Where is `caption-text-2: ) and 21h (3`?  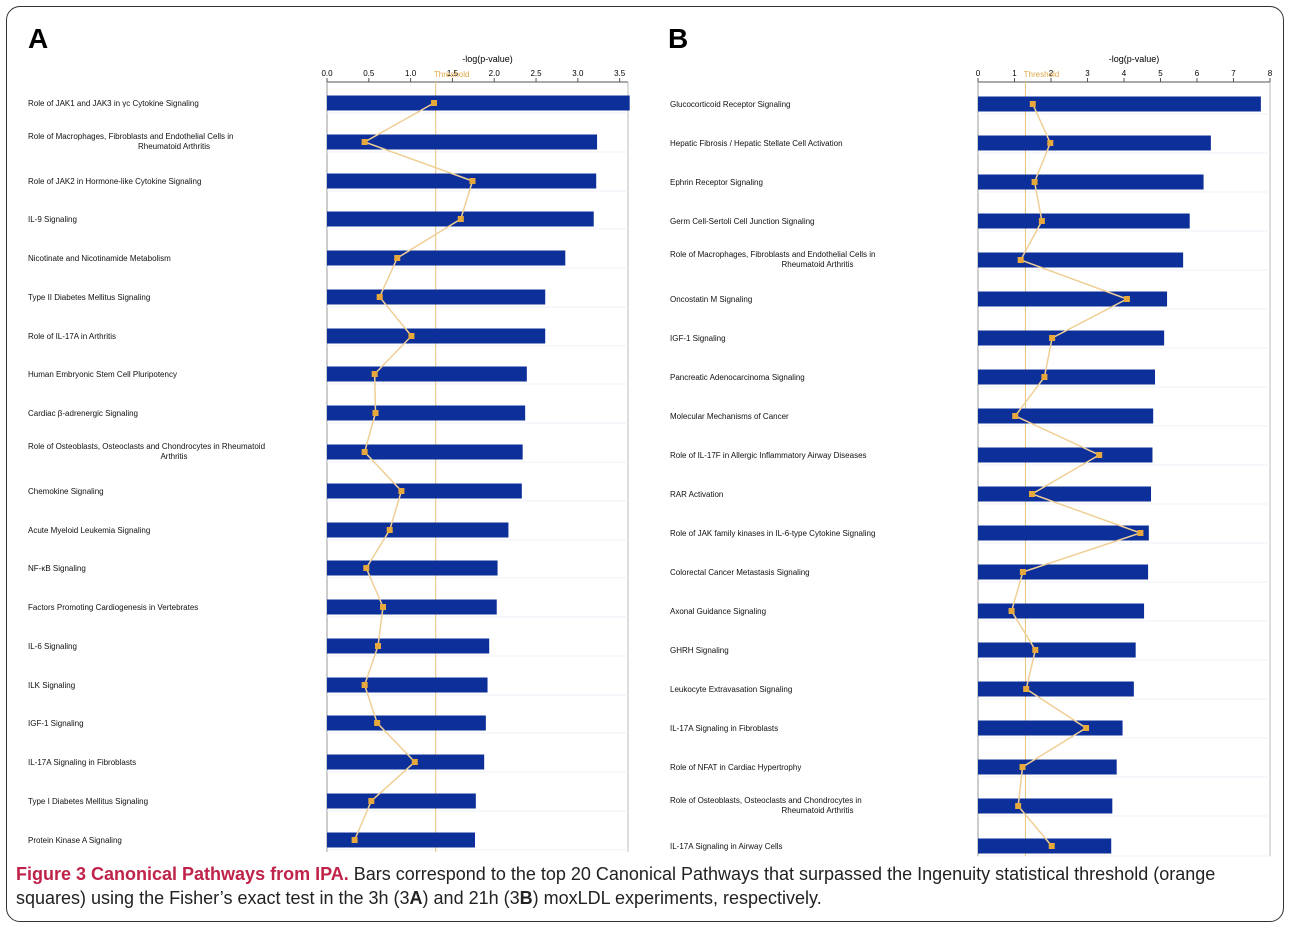
caption-text-2: ) and 21h (3 is located at coordinates (471, 898).